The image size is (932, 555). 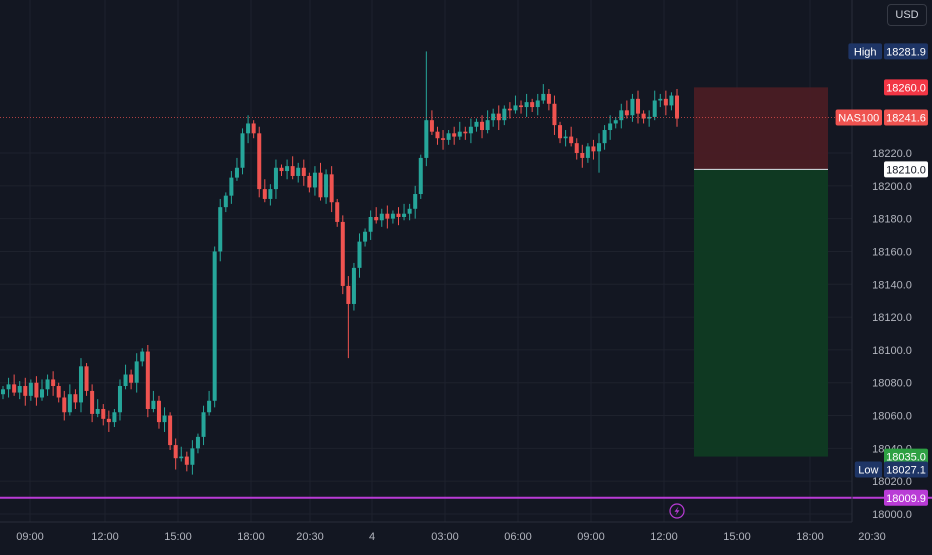 What do you see at coordinates (892, 515) in the screenshot?
I see `price-tick-label: 18000.0` at bounding box center [892, 515].